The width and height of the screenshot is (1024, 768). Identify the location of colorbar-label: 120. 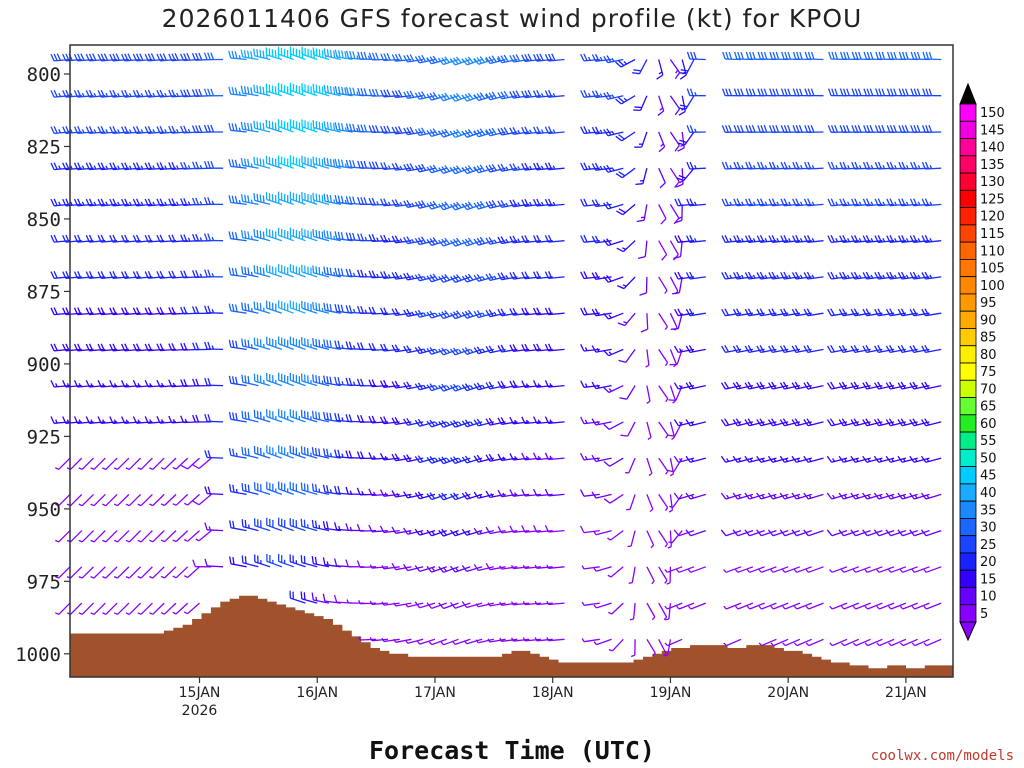
(992, 217).